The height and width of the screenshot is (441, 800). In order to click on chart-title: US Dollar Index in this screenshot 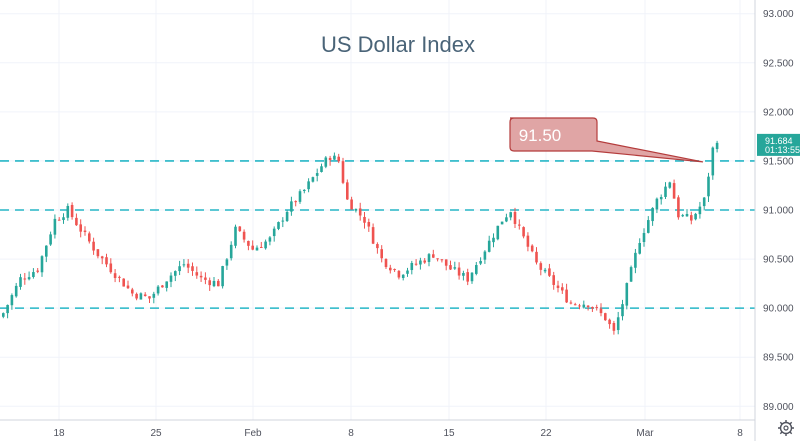, I will do `click(398, 44)`.